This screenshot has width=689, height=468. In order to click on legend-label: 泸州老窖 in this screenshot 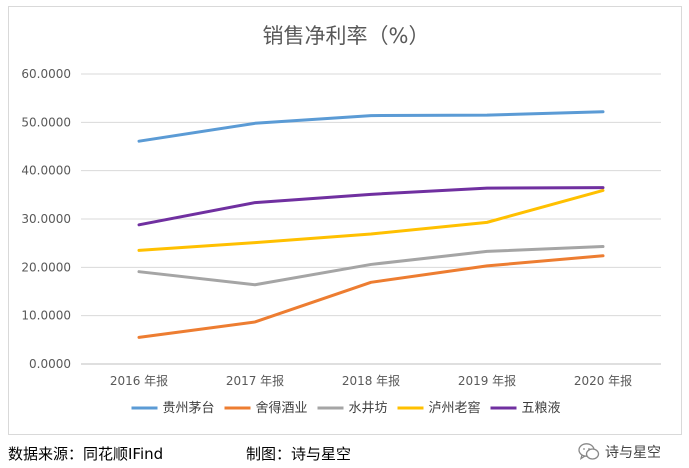, I will do `click(455, 408)`.